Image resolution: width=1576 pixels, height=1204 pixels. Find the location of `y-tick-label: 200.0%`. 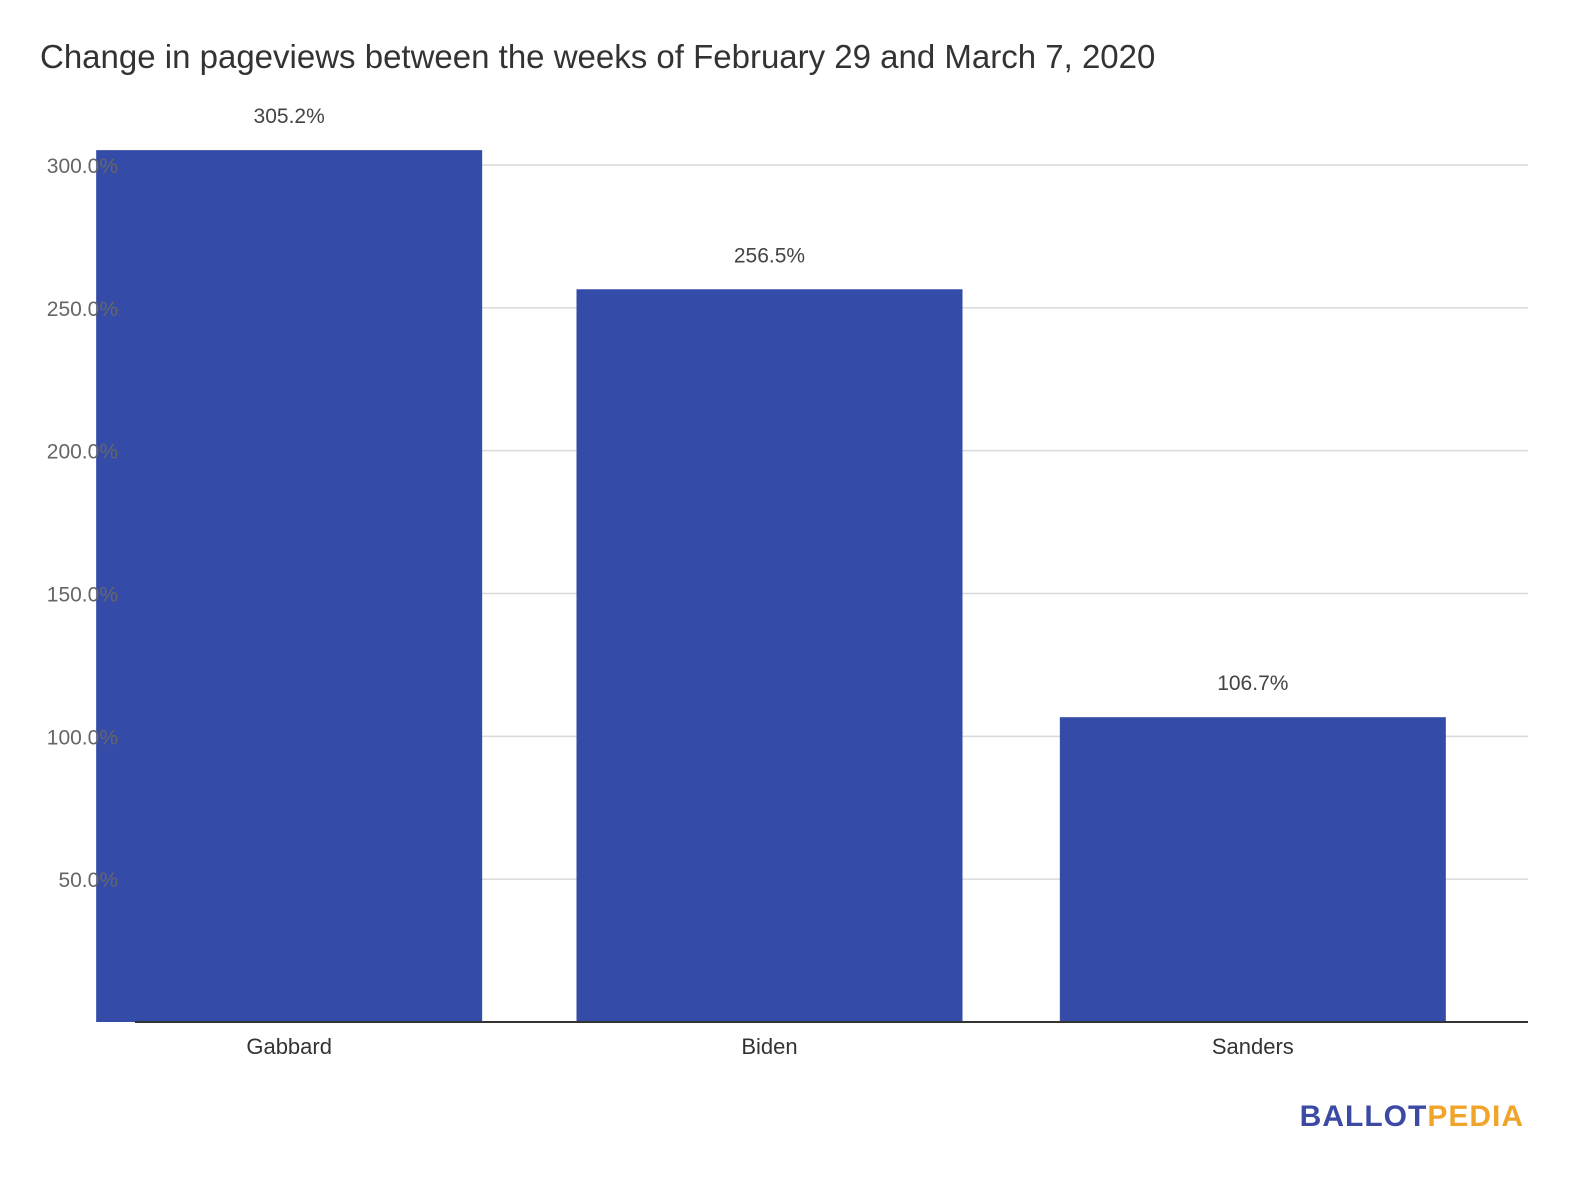

y-tick-label: 200.0% is located at coordinates (82, 452).